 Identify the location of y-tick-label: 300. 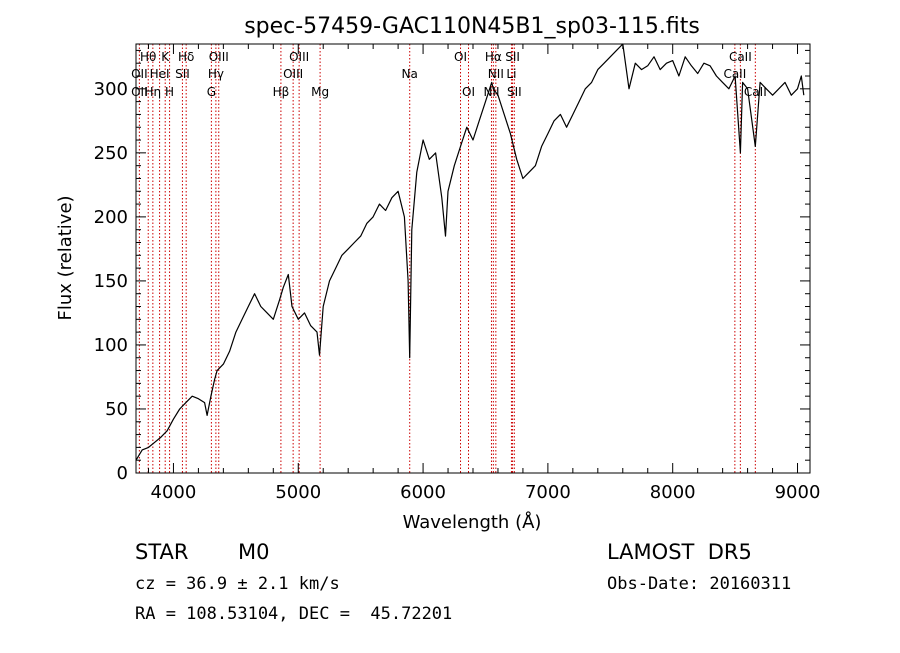
(111, 89).